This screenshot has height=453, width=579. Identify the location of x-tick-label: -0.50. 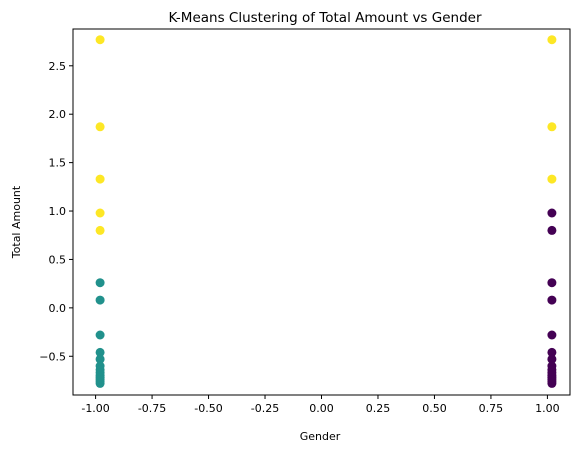
(208, 408).